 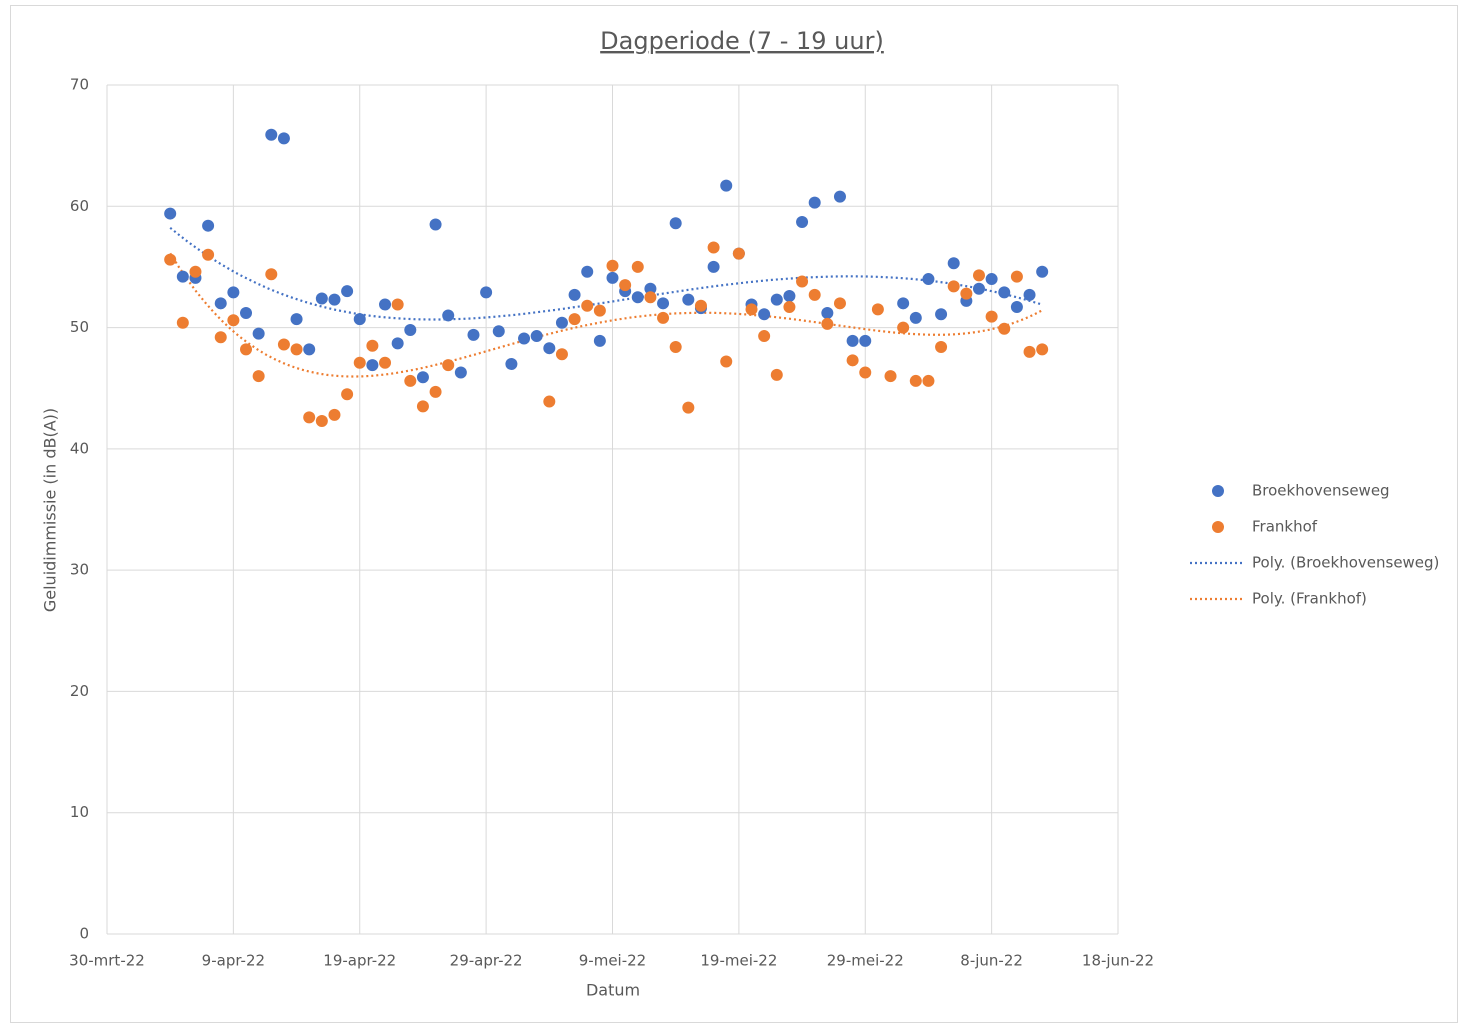 What do you see at coordinates (79, 85) in the screenshot?
I see `y-tick-label: 70` at bounding box center [79, 85].